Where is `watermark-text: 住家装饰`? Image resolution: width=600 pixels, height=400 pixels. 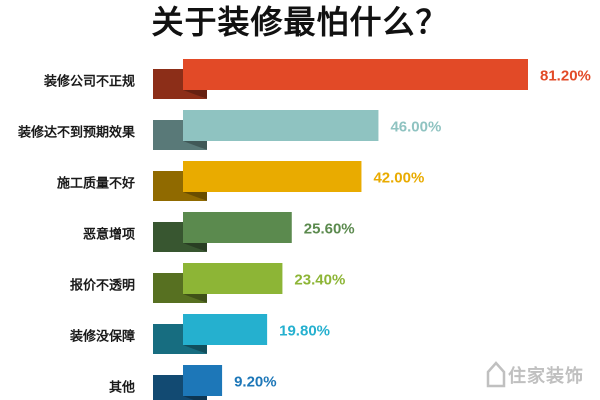 watermark-text: 住家装饰 is located at coordinates (546, 376).